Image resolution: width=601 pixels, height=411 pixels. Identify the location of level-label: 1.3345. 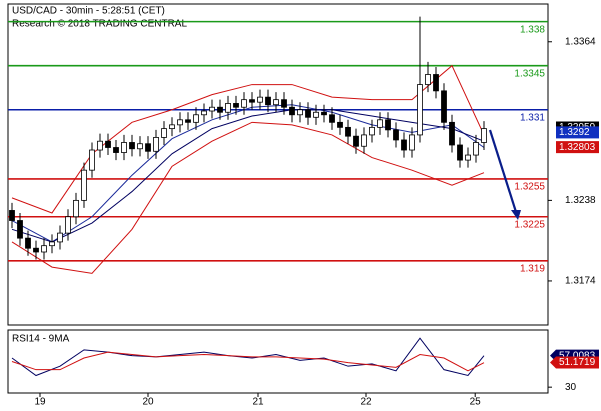
(529, 73).